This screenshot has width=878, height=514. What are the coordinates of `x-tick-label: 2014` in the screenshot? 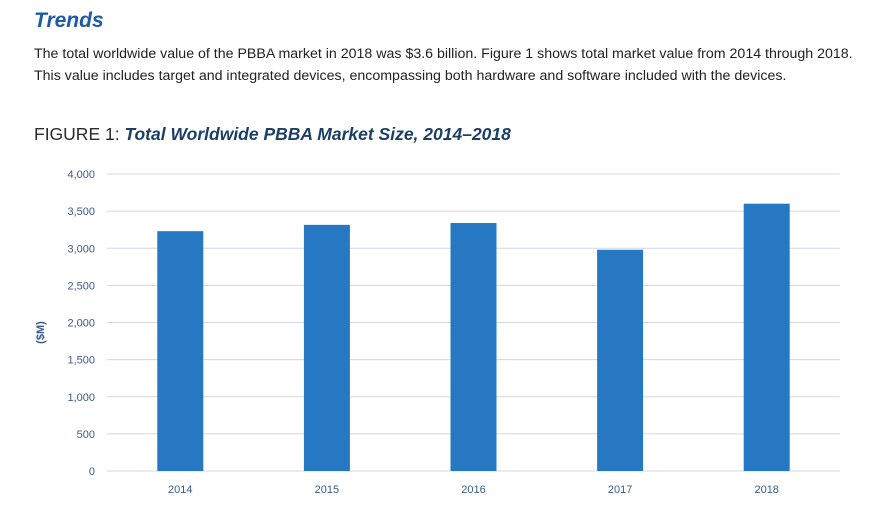 It's located at (180, 490).